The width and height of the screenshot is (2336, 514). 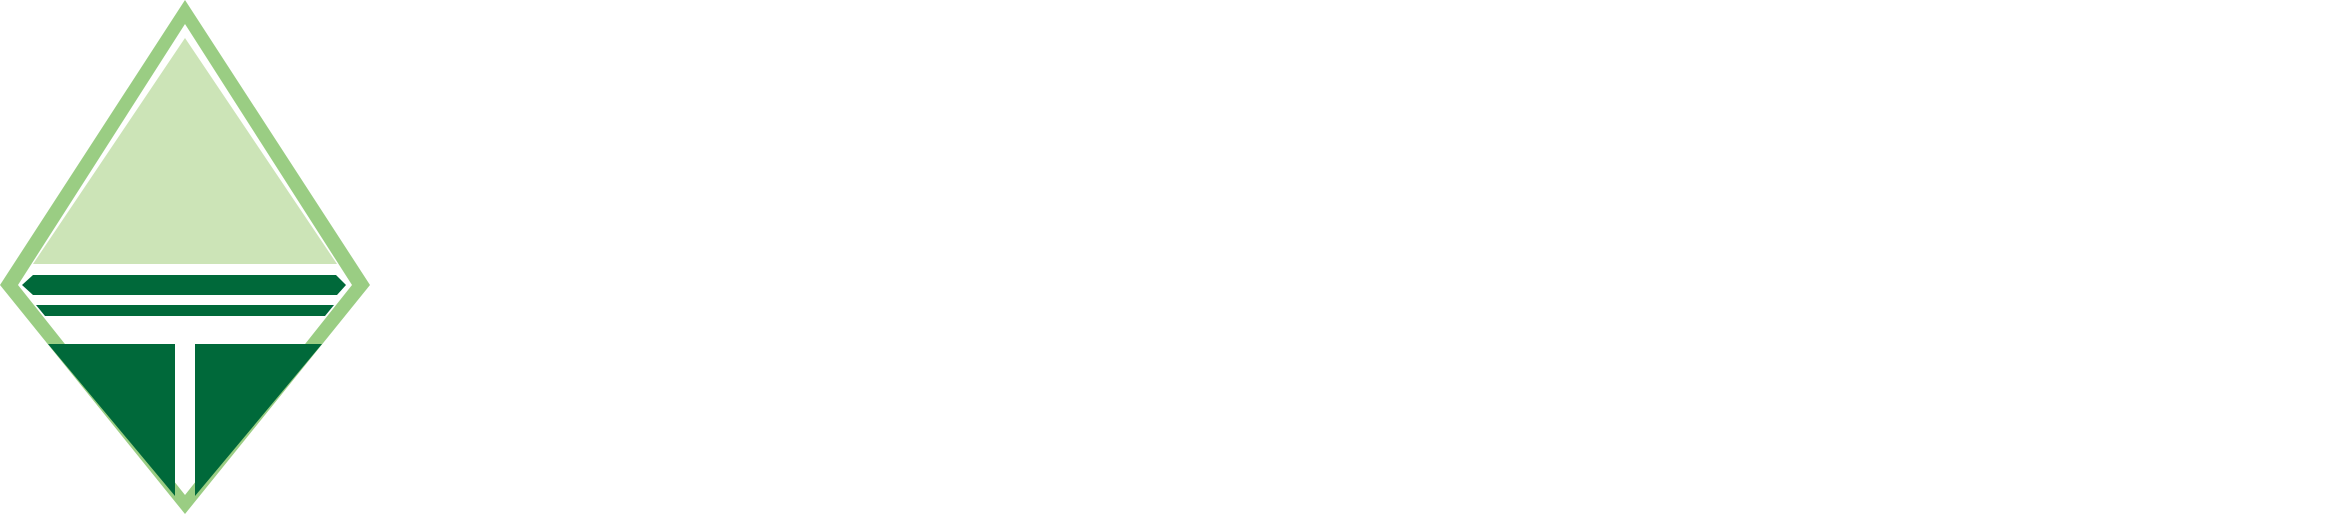 I want to click on logo-bottom-left-triangle, so click(x=111, y=420).